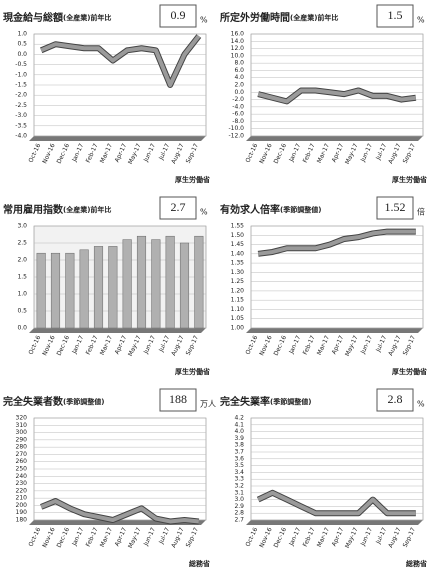 This screenshot has height=575, width=434. What do you see at coordinates (238, 99) in the screenshot?
I see `y-tick-label: -2.0` at bounding box center [238, 99].